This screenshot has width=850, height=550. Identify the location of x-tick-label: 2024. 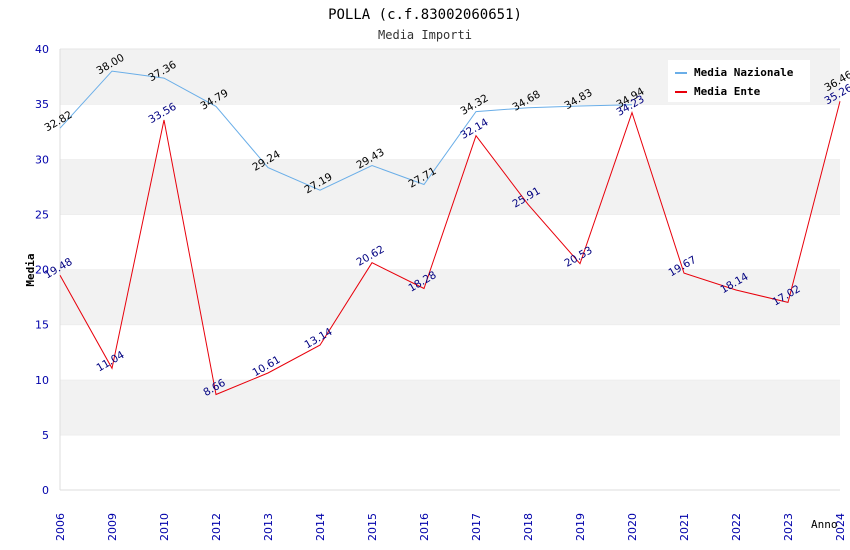
(840, 527).